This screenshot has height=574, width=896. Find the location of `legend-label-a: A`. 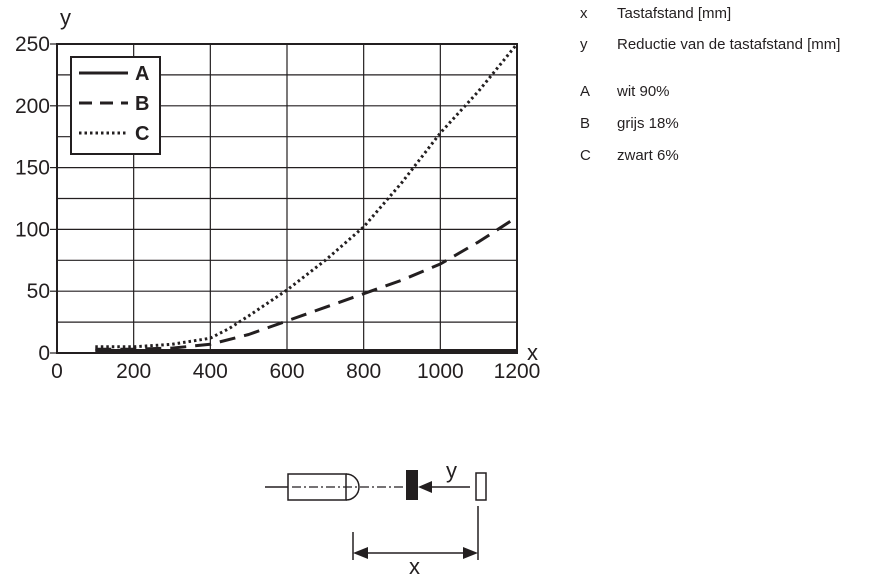

legend-label-a: A is located at coordinates (142, 74).